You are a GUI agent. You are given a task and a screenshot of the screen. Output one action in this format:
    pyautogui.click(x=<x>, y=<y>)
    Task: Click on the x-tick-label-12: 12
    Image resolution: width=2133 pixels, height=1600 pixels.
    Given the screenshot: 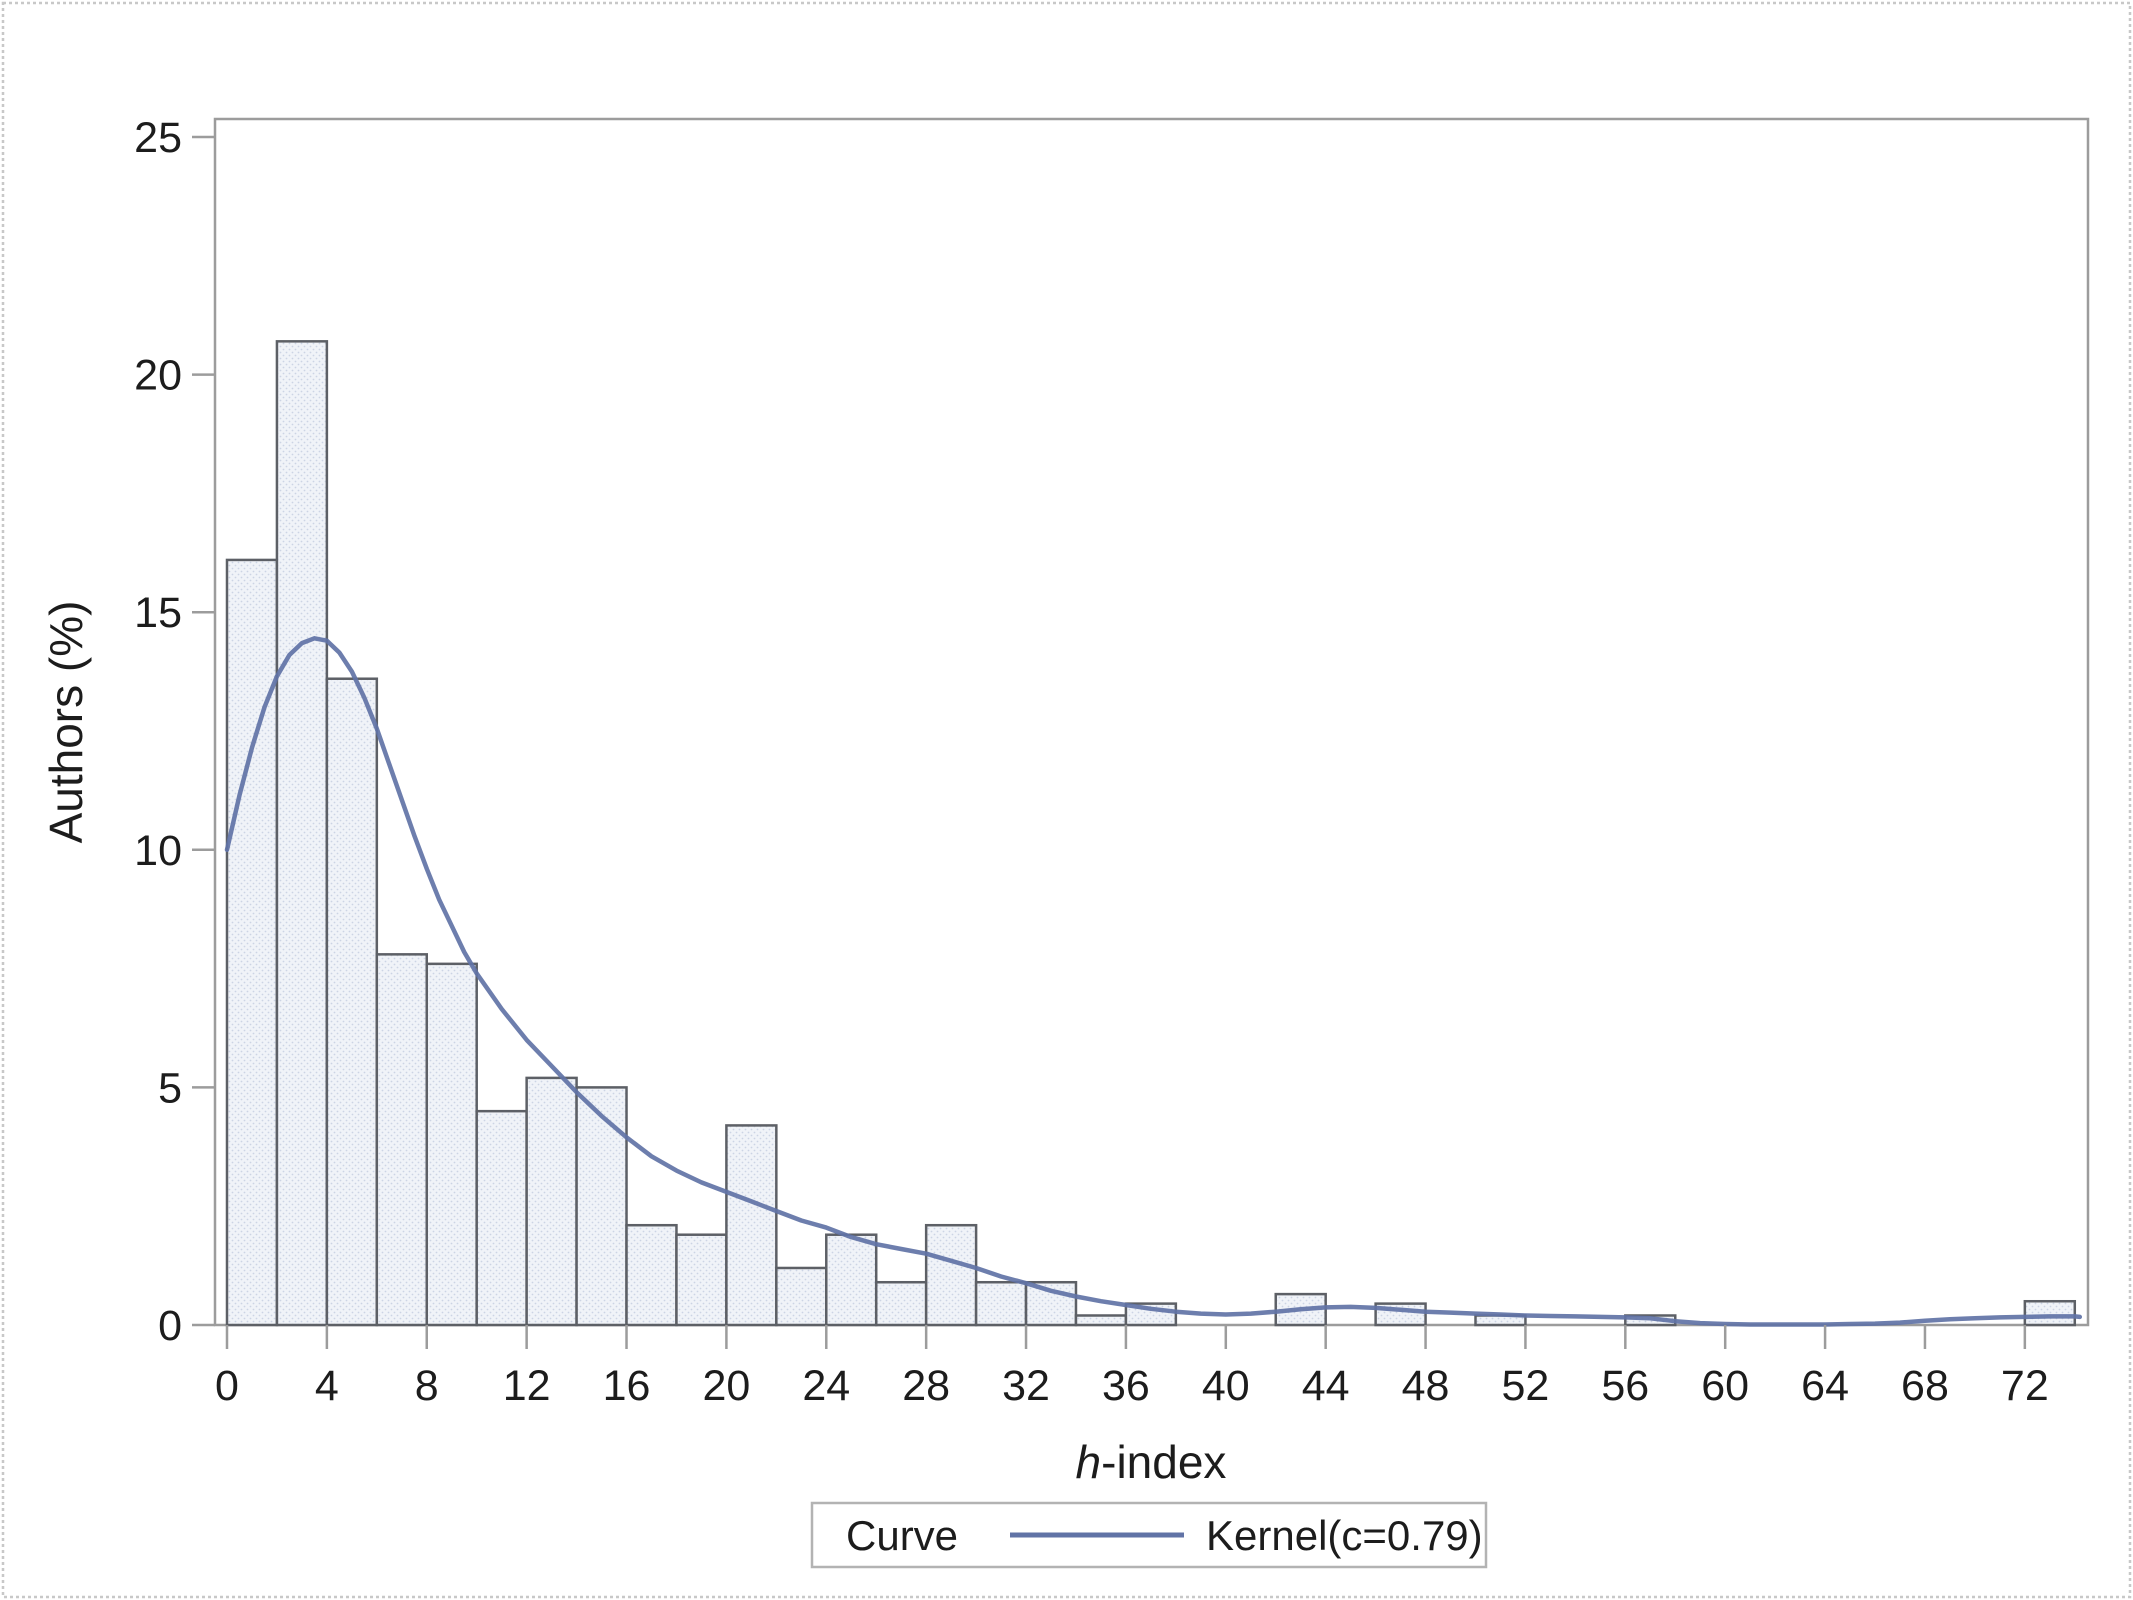 What is the action you would take?
    pyautogui.click(x=527, y=1386)
    